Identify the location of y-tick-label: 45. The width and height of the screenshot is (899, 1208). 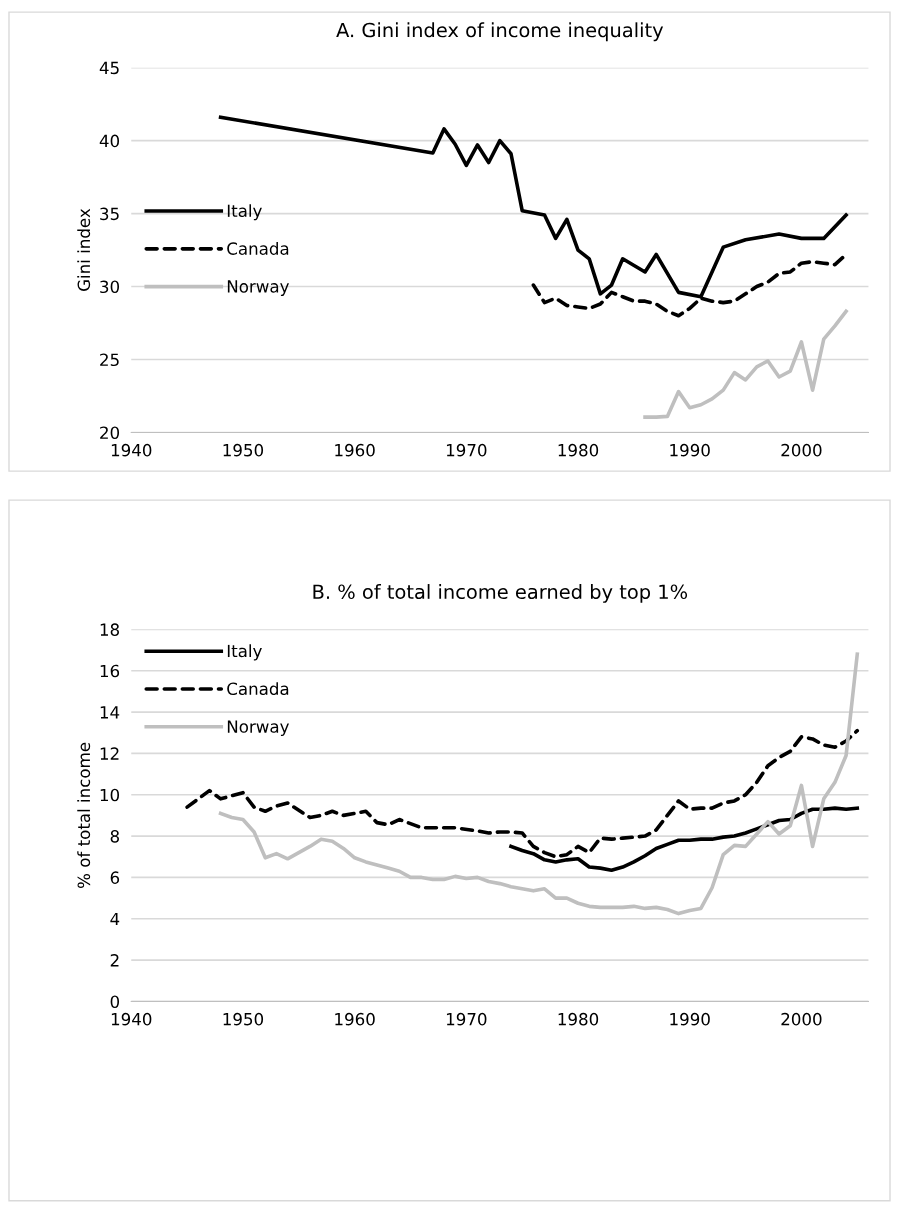
(109, 68).